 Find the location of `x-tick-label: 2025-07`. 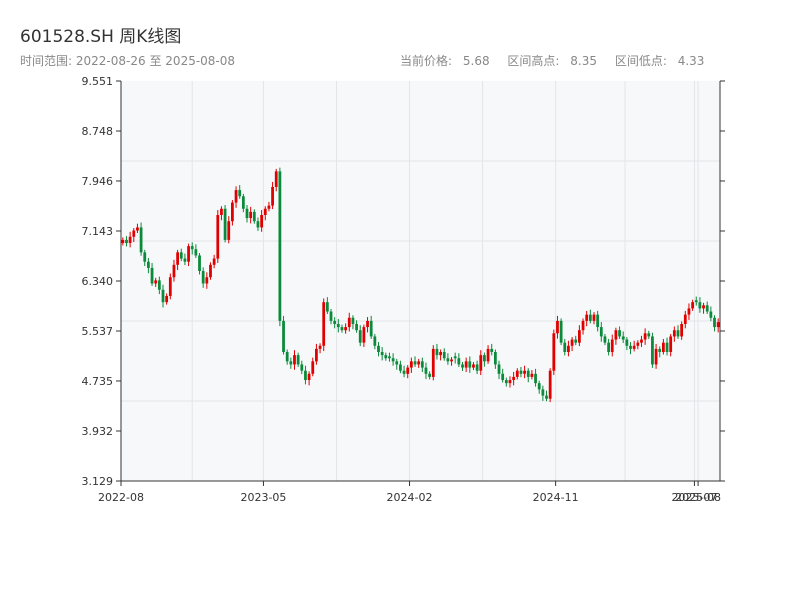

x-tick-label: 2025-07 is located at coordinates (694, 497).